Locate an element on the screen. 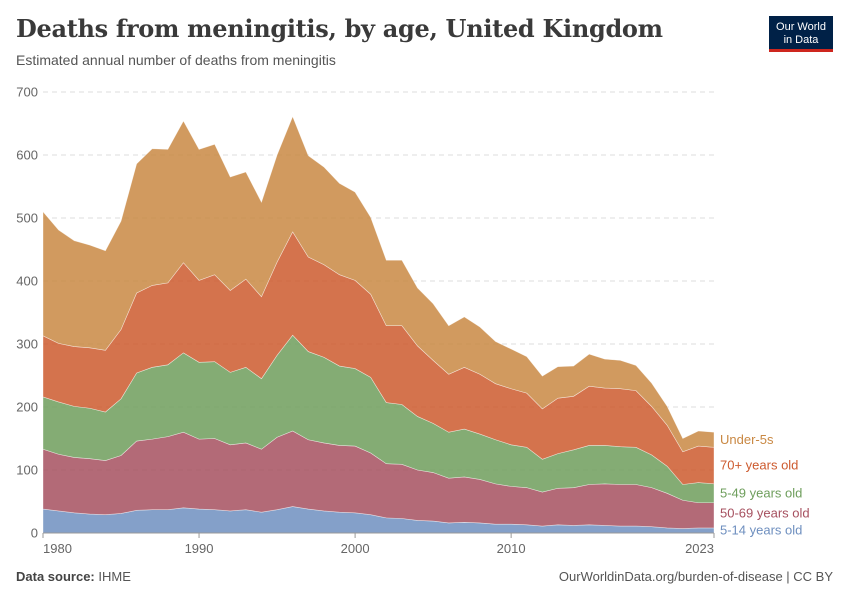 The image size is (850, 600). y-tick-label: 500 is located at coordinates (27, 218).